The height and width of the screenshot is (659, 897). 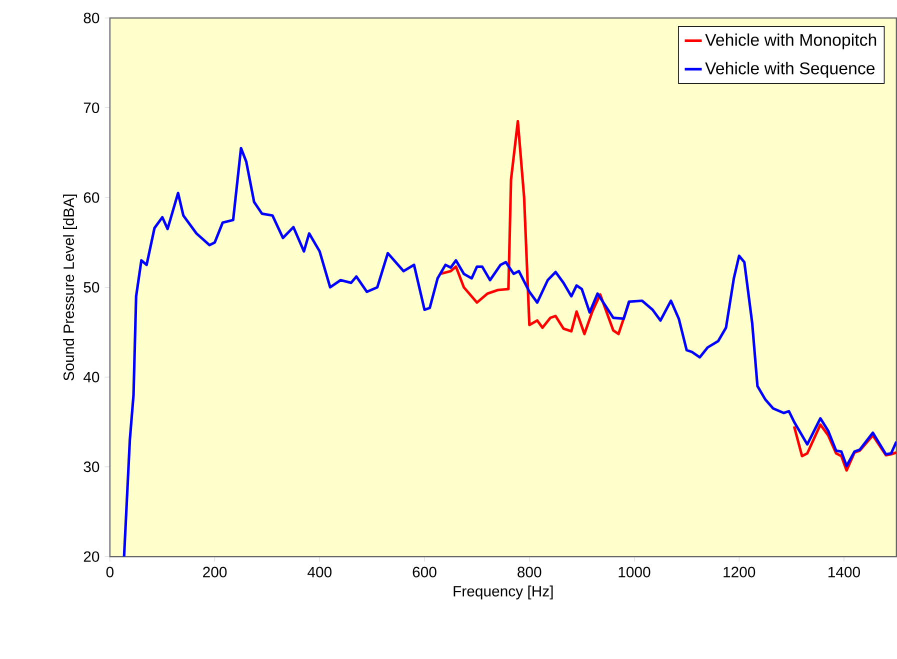 I want to click on y-tick-label: 20, so click(x=92, y=557).